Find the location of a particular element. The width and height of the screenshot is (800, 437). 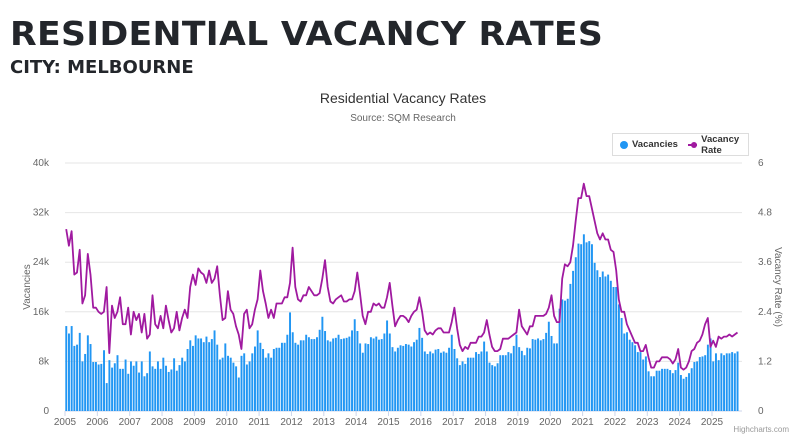

legend-item-vacancy-rate: Vacancy Rate is located at coordinates (717, 145).